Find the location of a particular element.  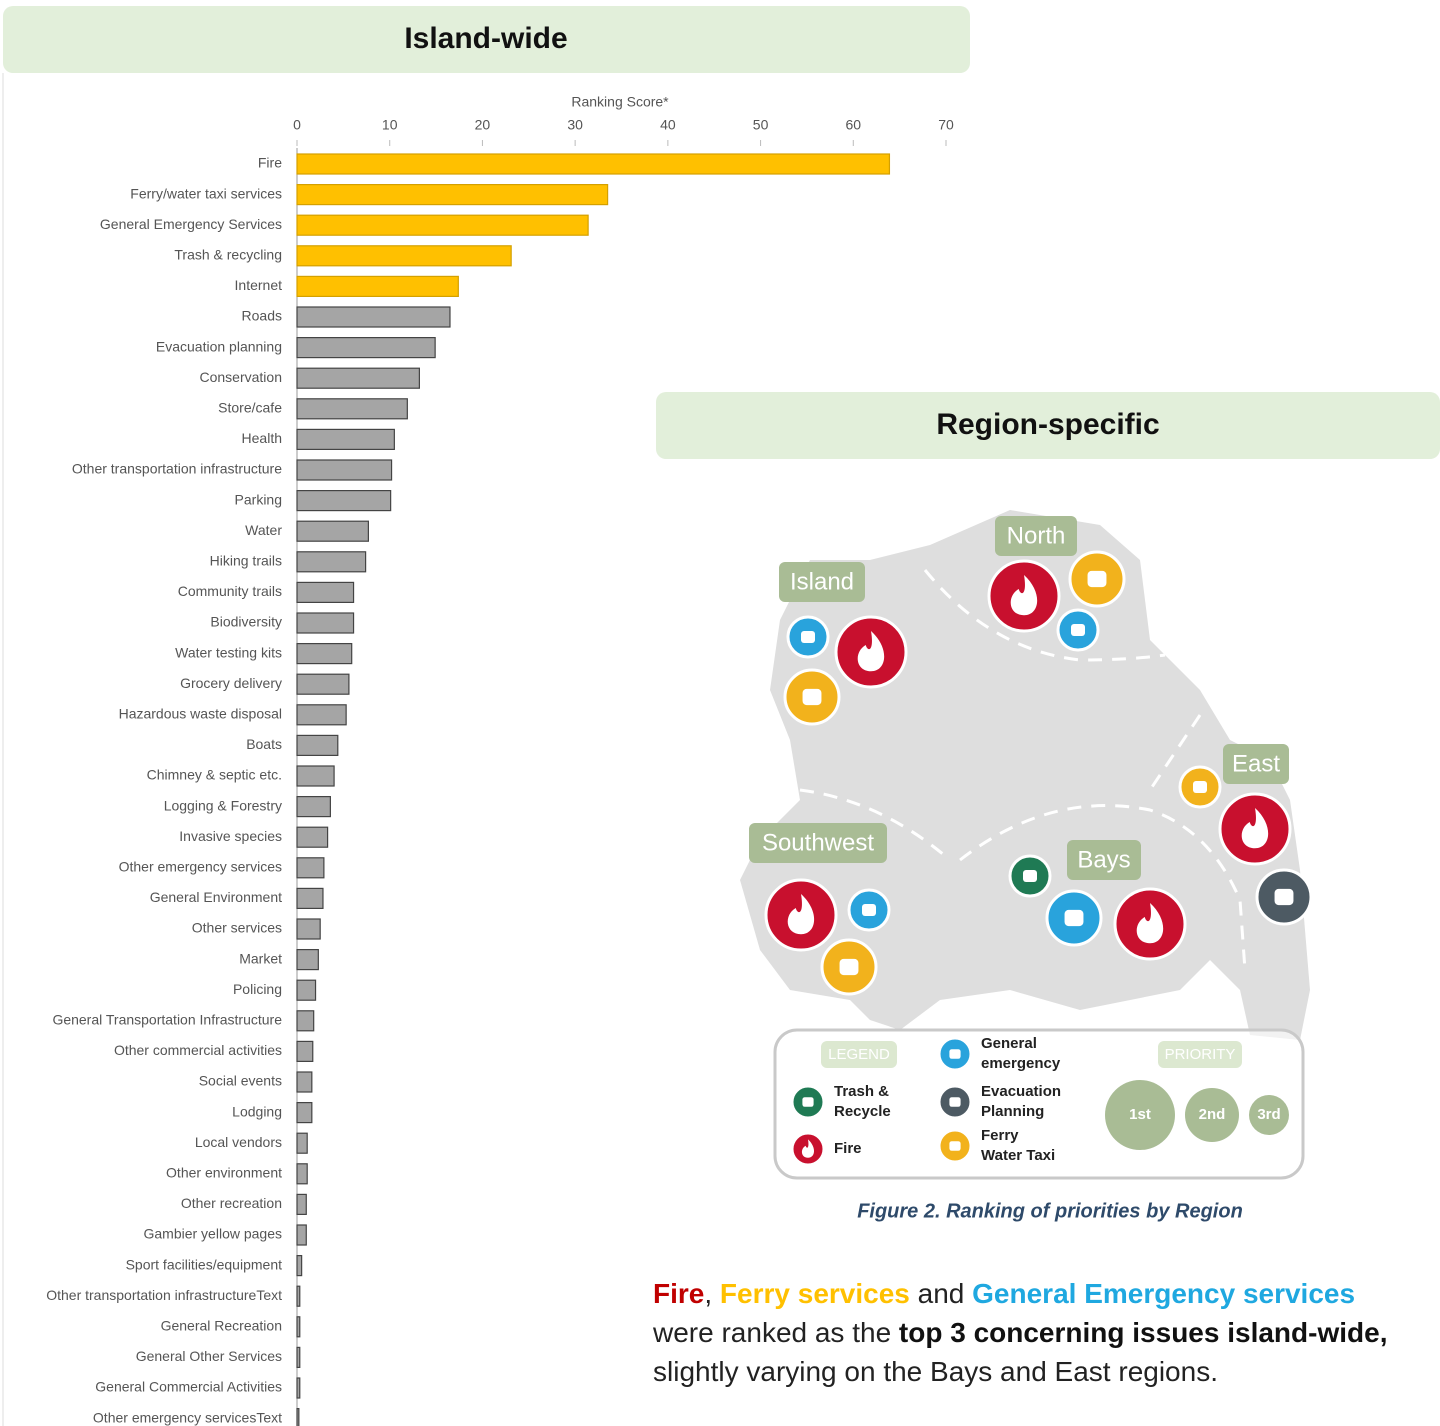

y-tick-label: Other transportation infrastructure is located at coordinates (177, 469).